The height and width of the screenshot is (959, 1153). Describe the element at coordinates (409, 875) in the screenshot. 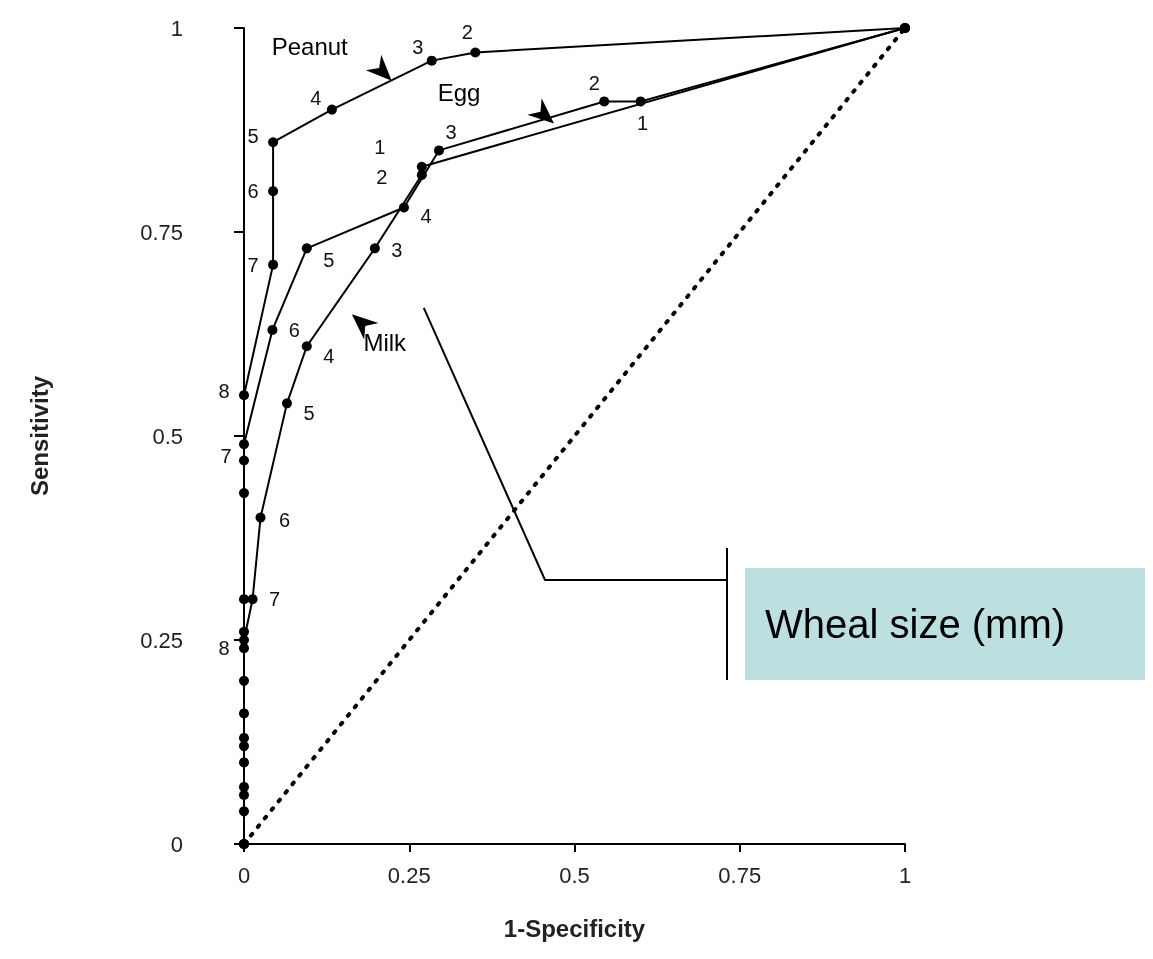

I see `x-tick-label: 0.25` at that location.